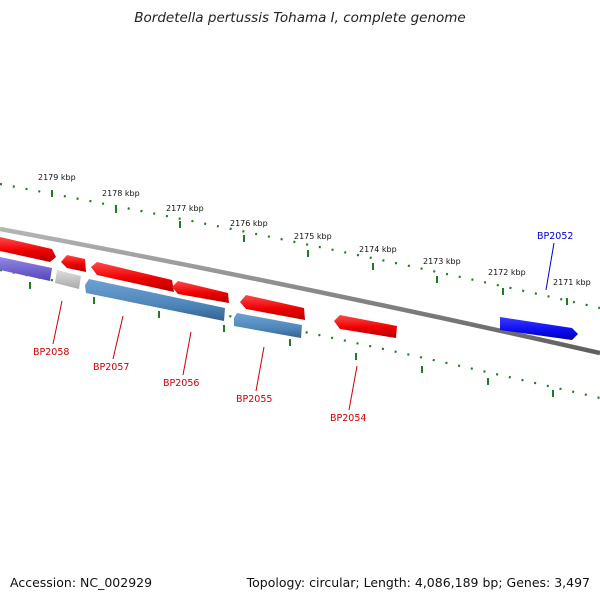  Describe the element at coordinates (26, 269) in the screenshot. I see `gene-bar-purple` at that location.